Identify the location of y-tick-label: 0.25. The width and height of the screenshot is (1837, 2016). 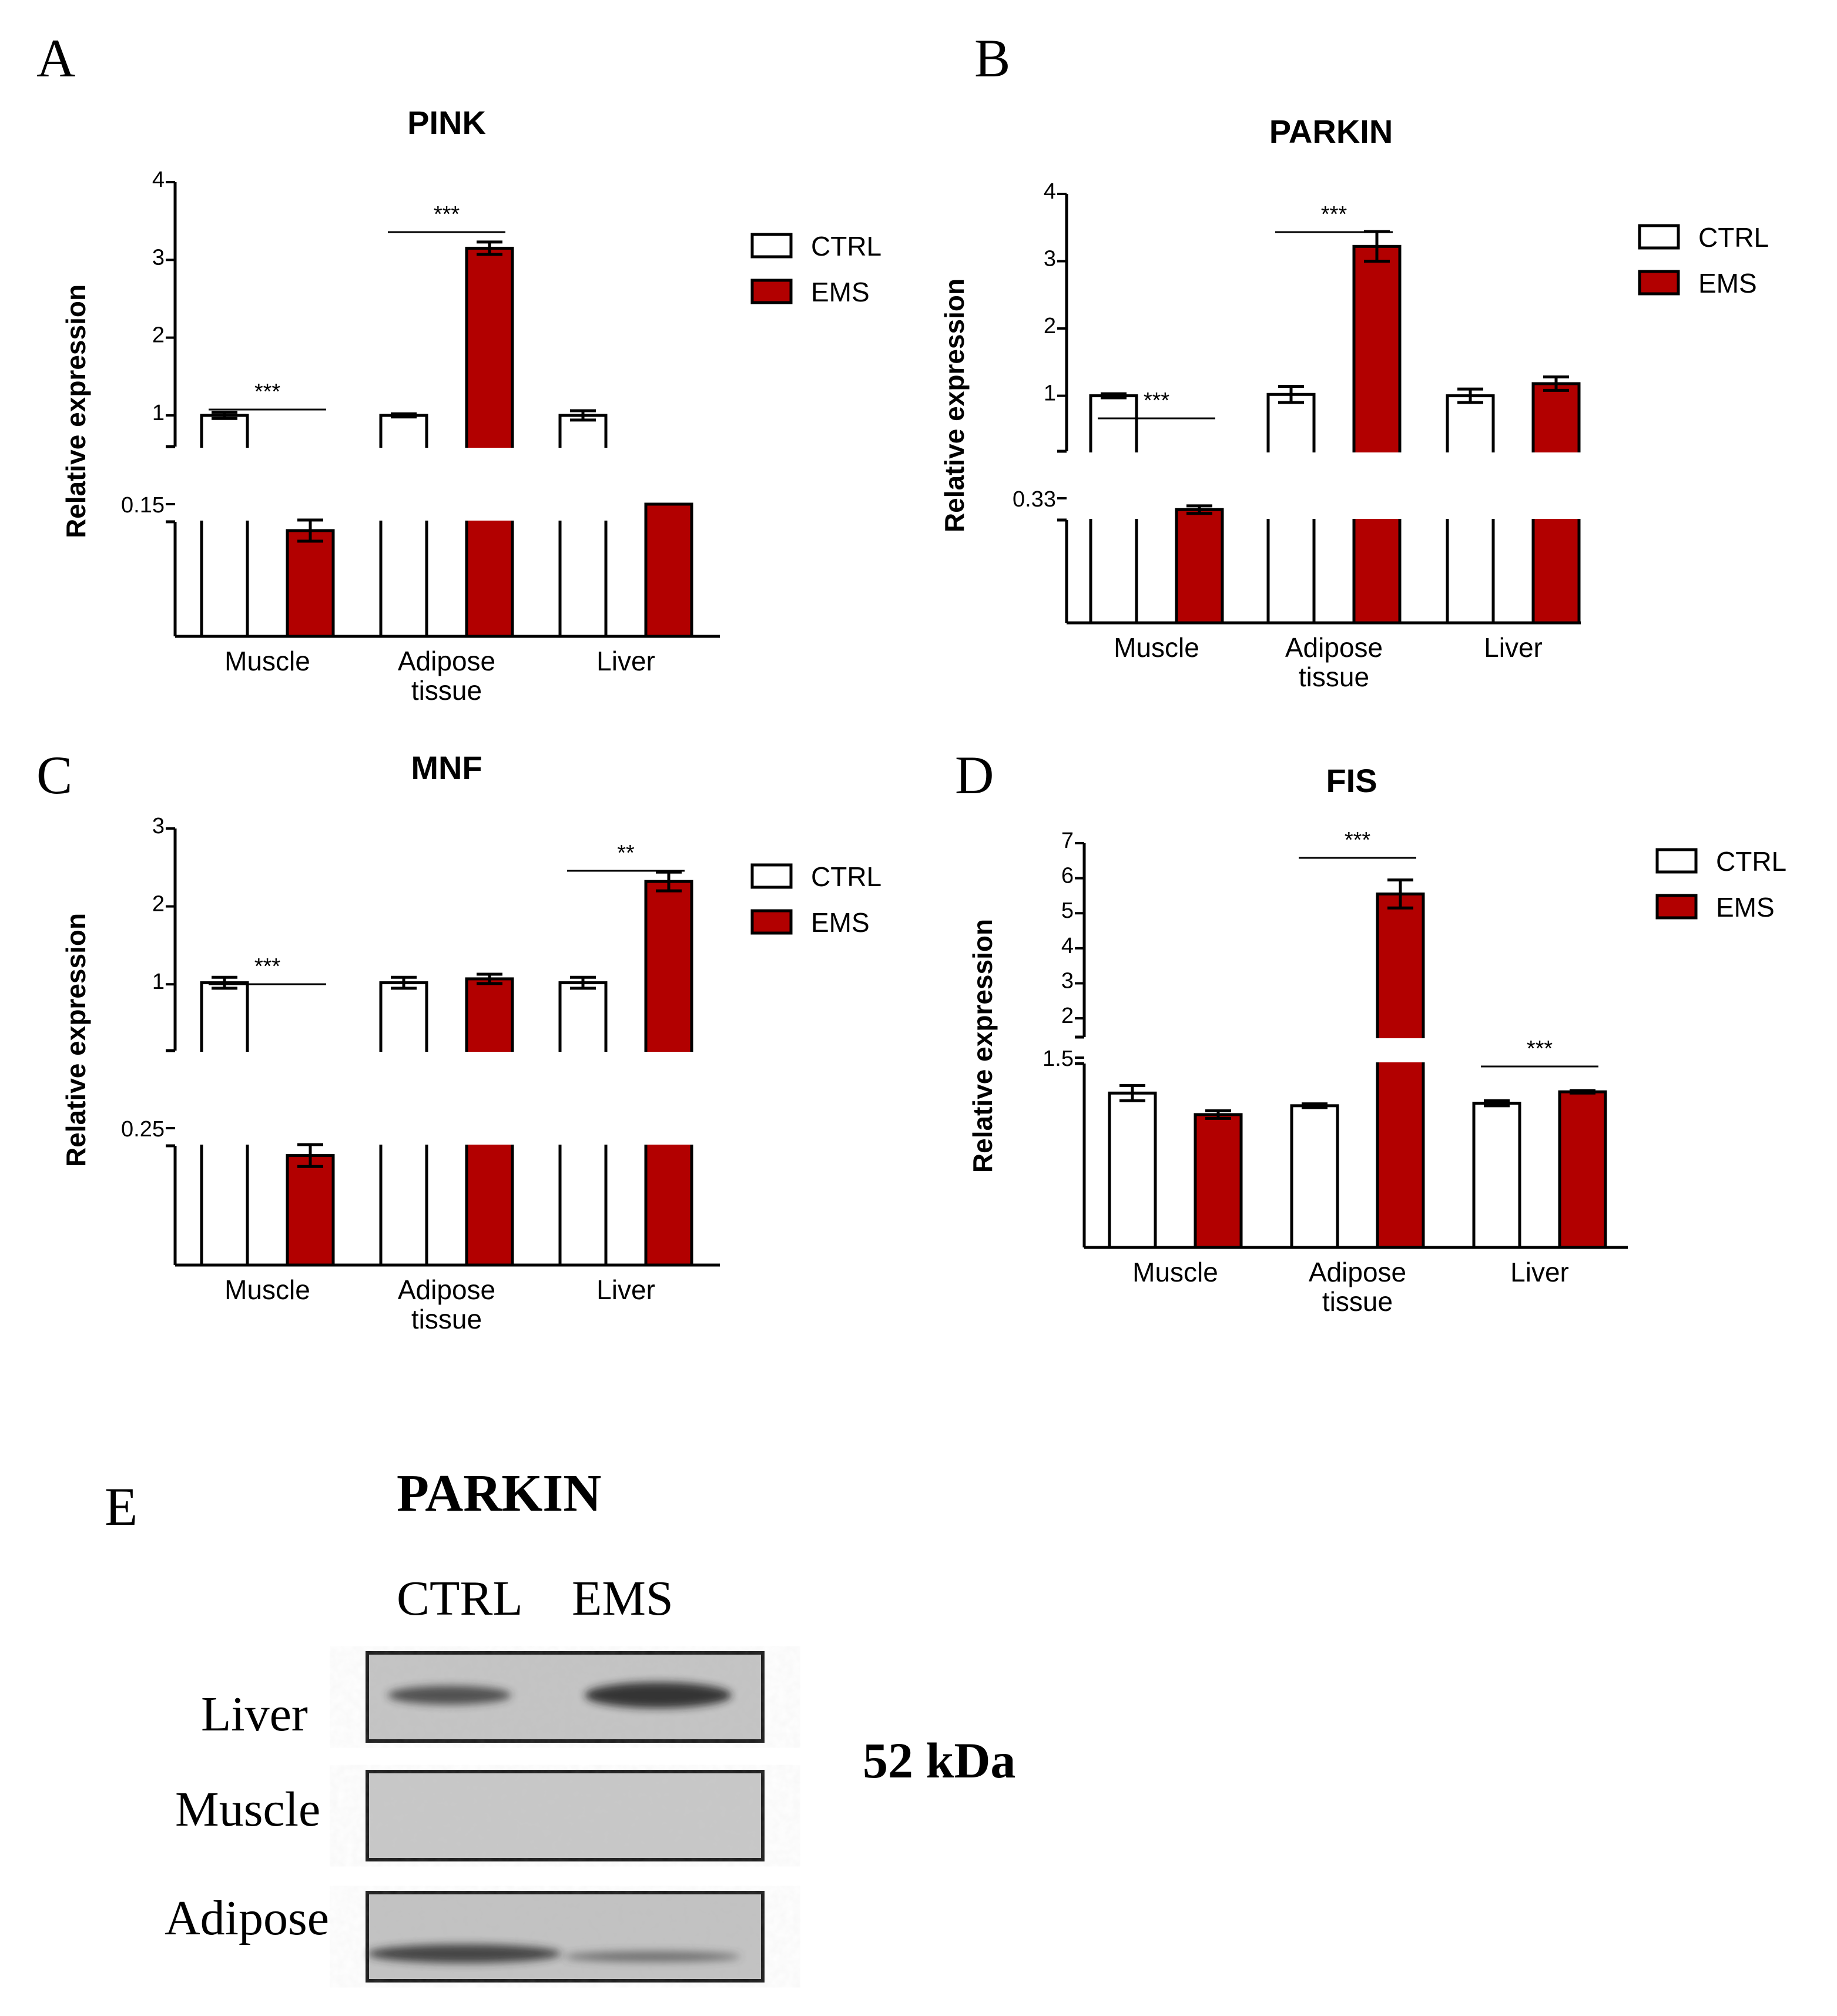
(143, 1129).